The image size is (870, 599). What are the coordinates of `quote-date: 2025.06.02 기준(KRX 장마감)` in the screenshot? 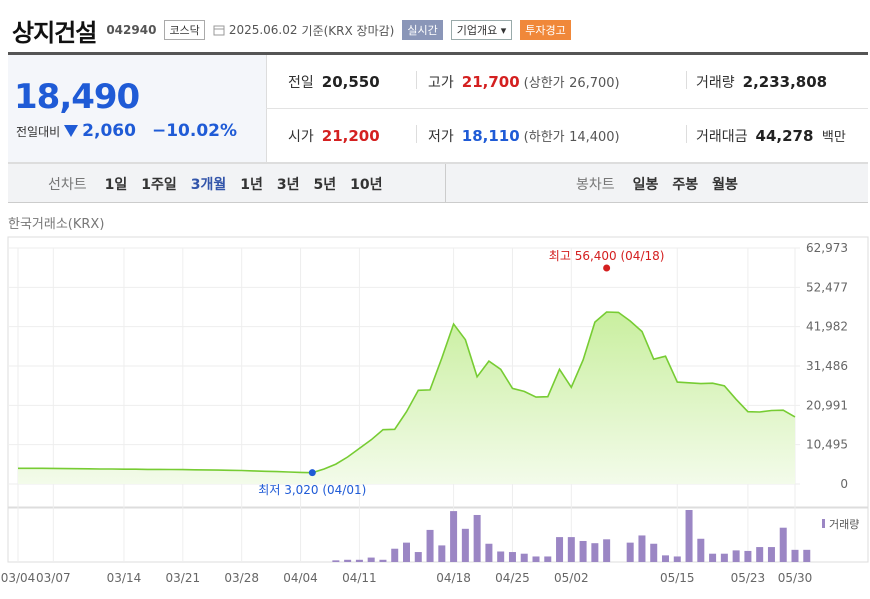 It's located at (304, 30).